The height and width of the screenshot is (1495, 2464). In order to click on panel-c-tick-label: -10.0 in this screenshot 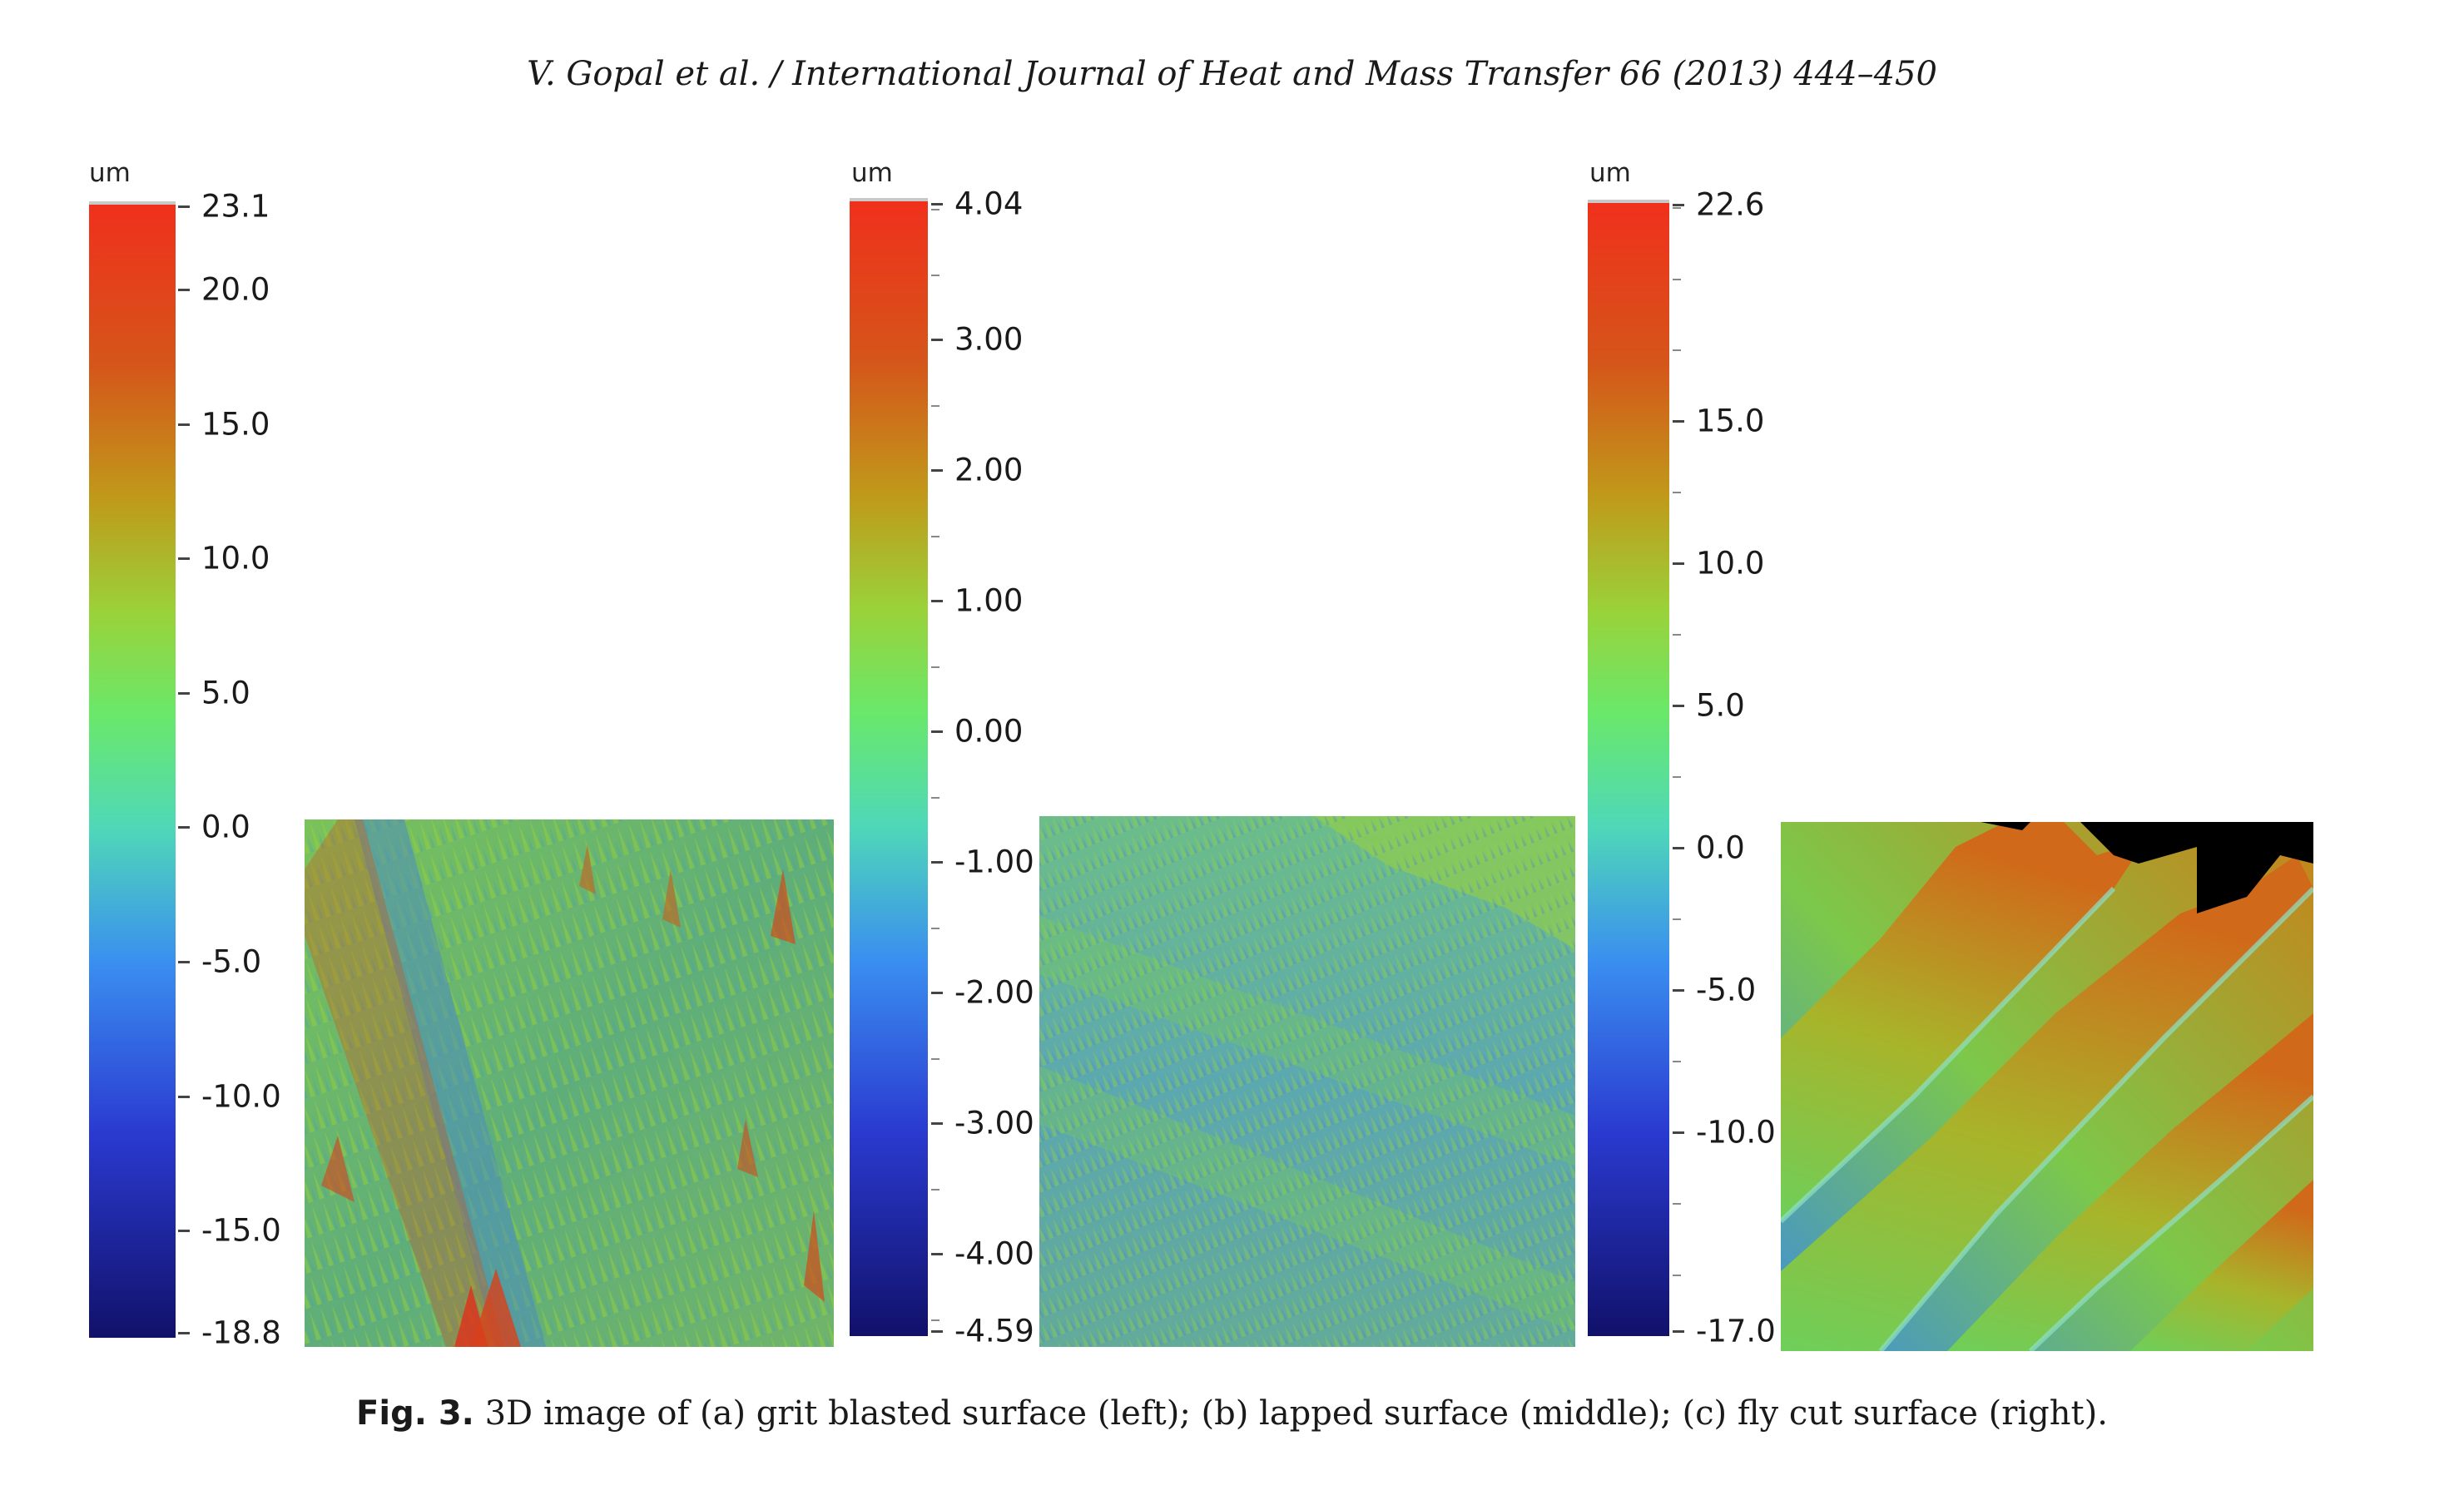, I will do `click(1736, 1132)`.